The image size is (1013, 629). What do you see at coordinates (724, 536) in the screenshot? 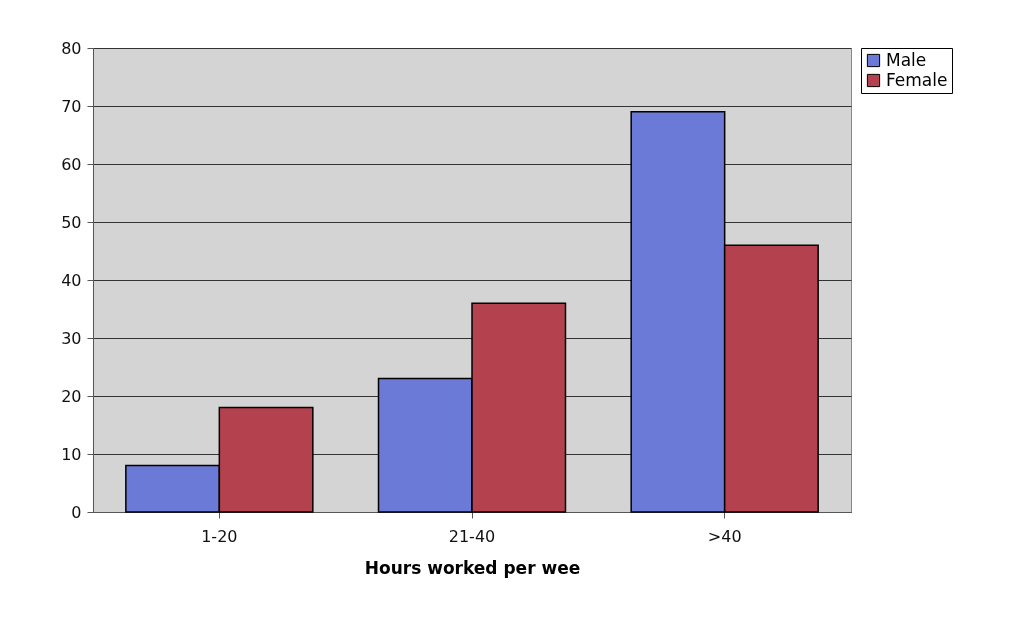
I see `x-tick-label: >40` at bounding box center [724, 536].